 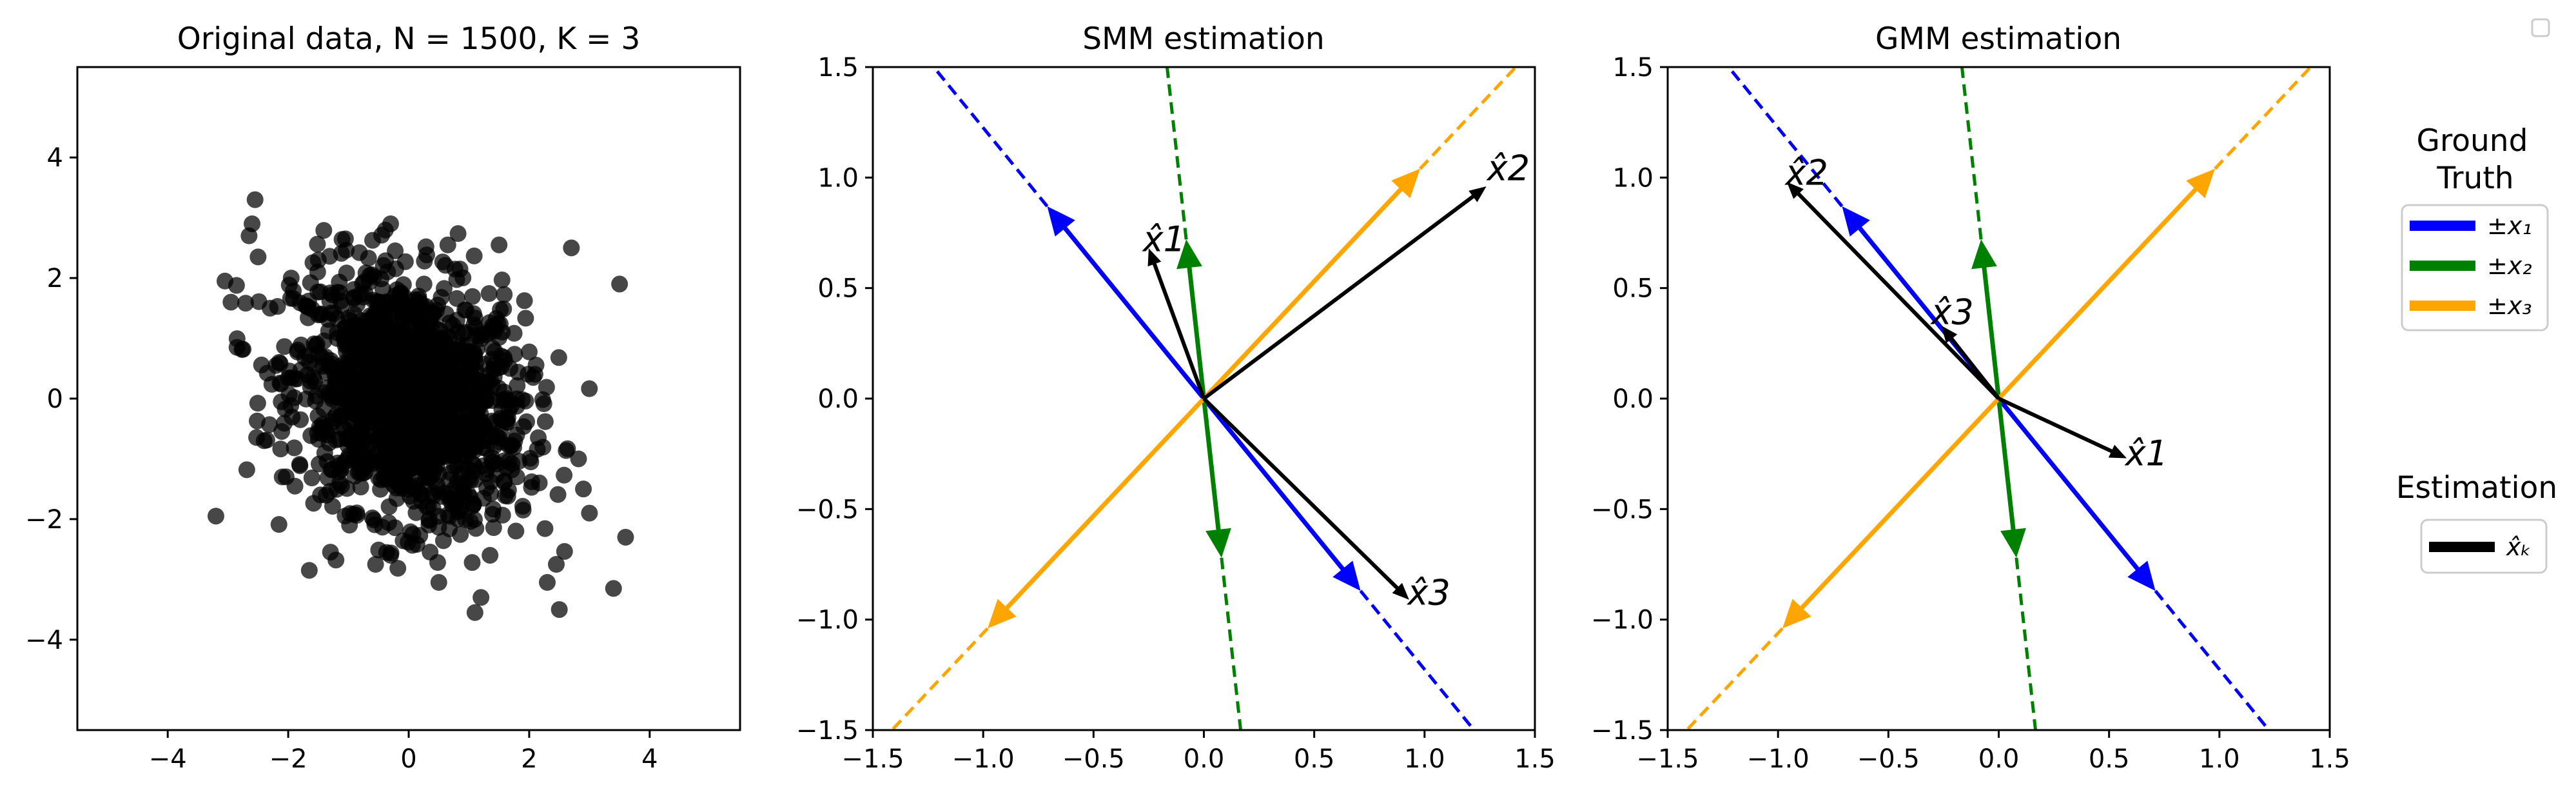 I want to click on estimated-vector-label: x̂2, so click(x=1508, y=168).